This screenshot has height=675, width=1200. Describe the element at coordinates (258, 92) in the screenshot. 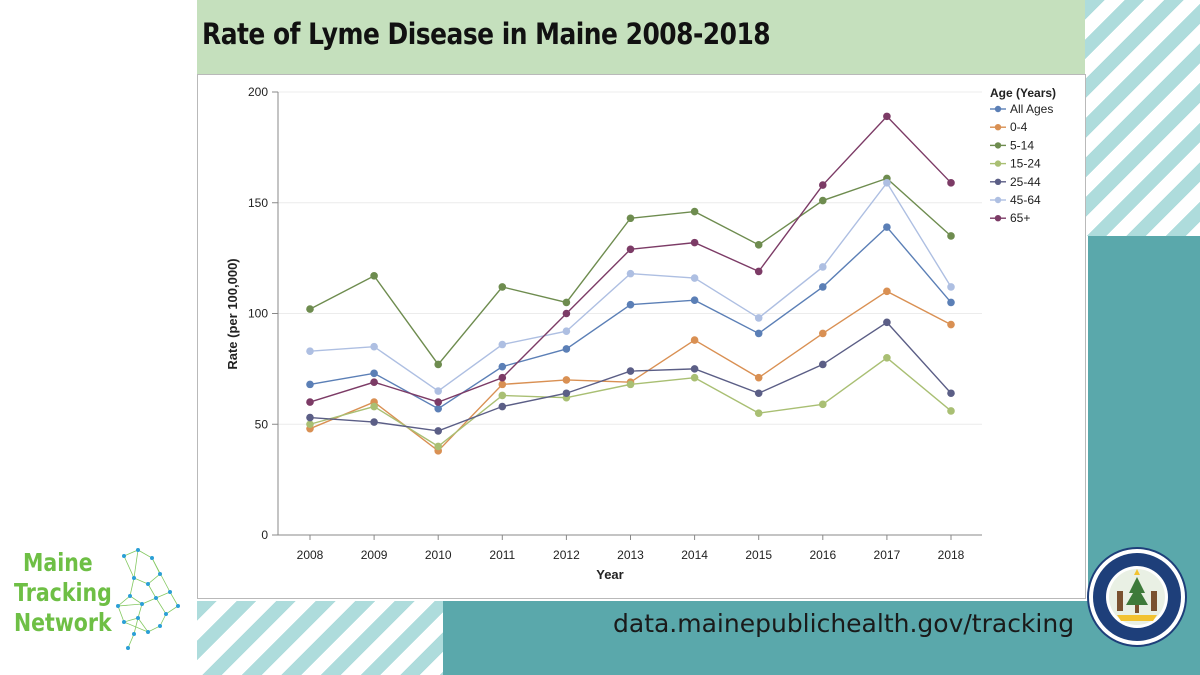

I see `y-tick-label: 200` at that location.